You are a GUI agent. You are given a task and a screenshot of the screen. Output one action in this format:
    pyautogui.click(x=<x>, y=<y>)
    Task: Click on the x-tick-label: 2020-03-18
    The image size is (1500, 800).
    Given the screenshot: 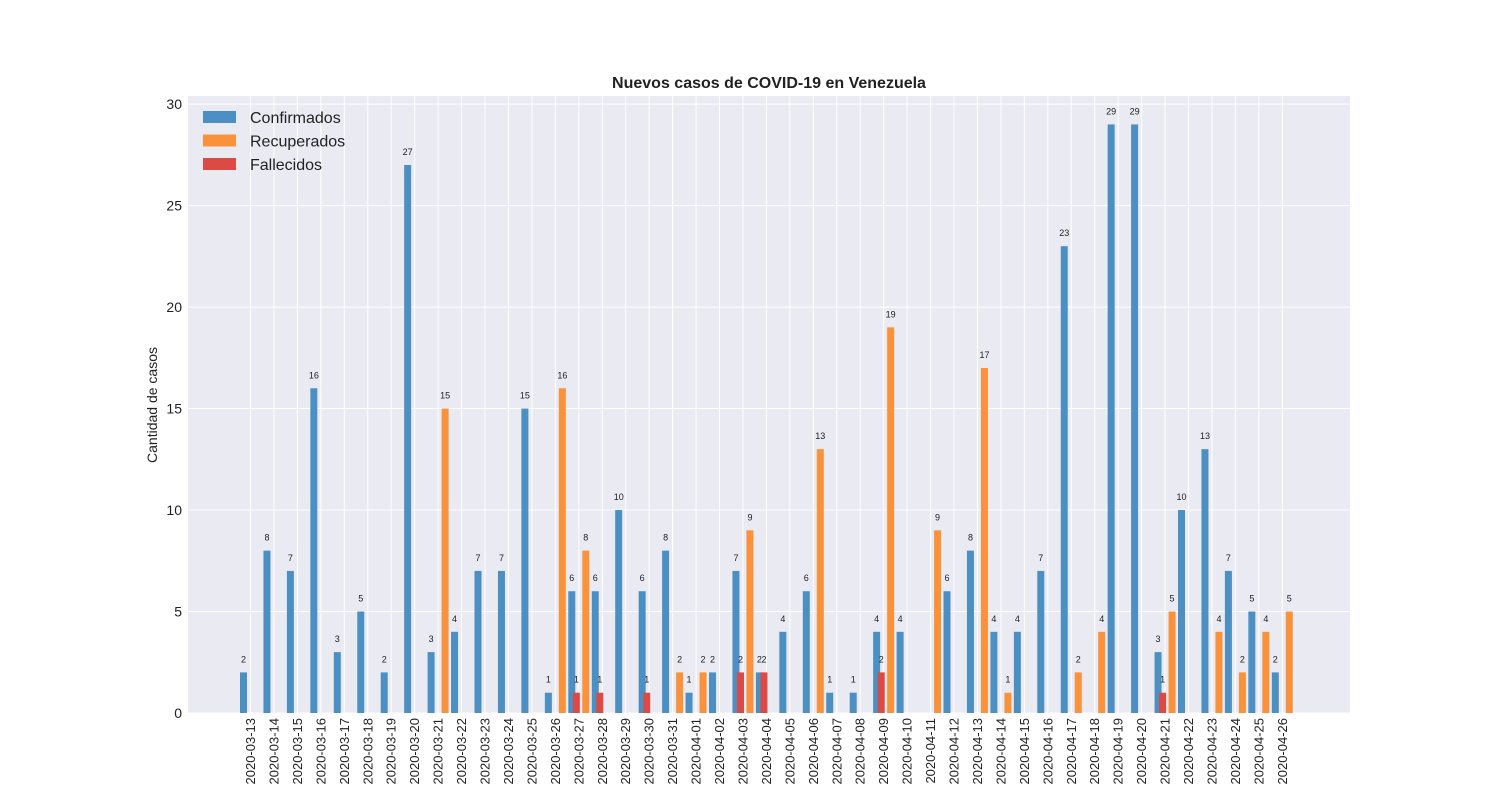 What is the action you would take?
    pyautogui.click(x=367, y=751)
    